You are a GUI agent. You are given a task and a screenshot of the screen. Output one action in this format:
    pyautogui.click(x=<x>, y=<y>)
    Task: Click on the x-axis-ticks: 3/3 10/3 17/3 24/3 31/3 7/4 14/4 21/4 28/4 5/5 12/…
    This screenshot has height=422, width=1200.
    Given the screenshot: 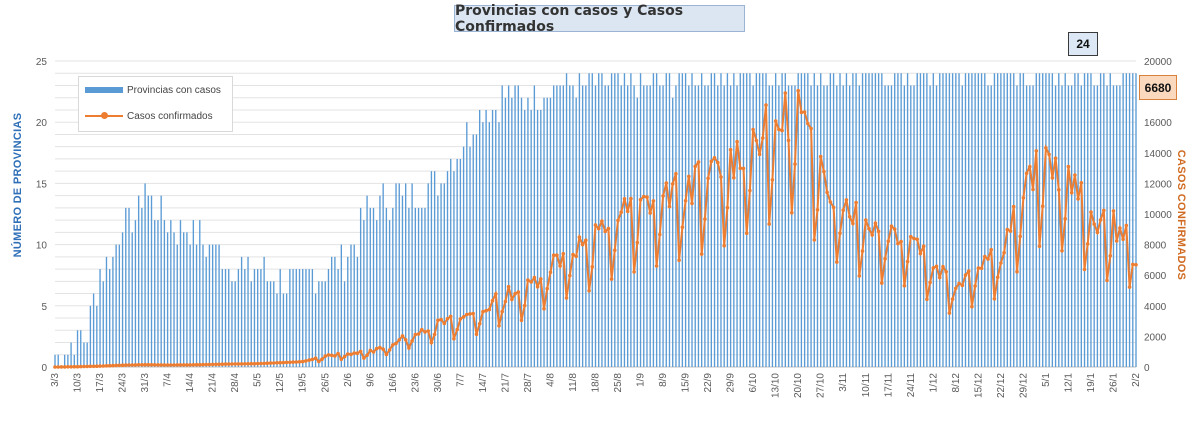 What is the action you would take?
    pyautogui.click(x=596, y=385)
    